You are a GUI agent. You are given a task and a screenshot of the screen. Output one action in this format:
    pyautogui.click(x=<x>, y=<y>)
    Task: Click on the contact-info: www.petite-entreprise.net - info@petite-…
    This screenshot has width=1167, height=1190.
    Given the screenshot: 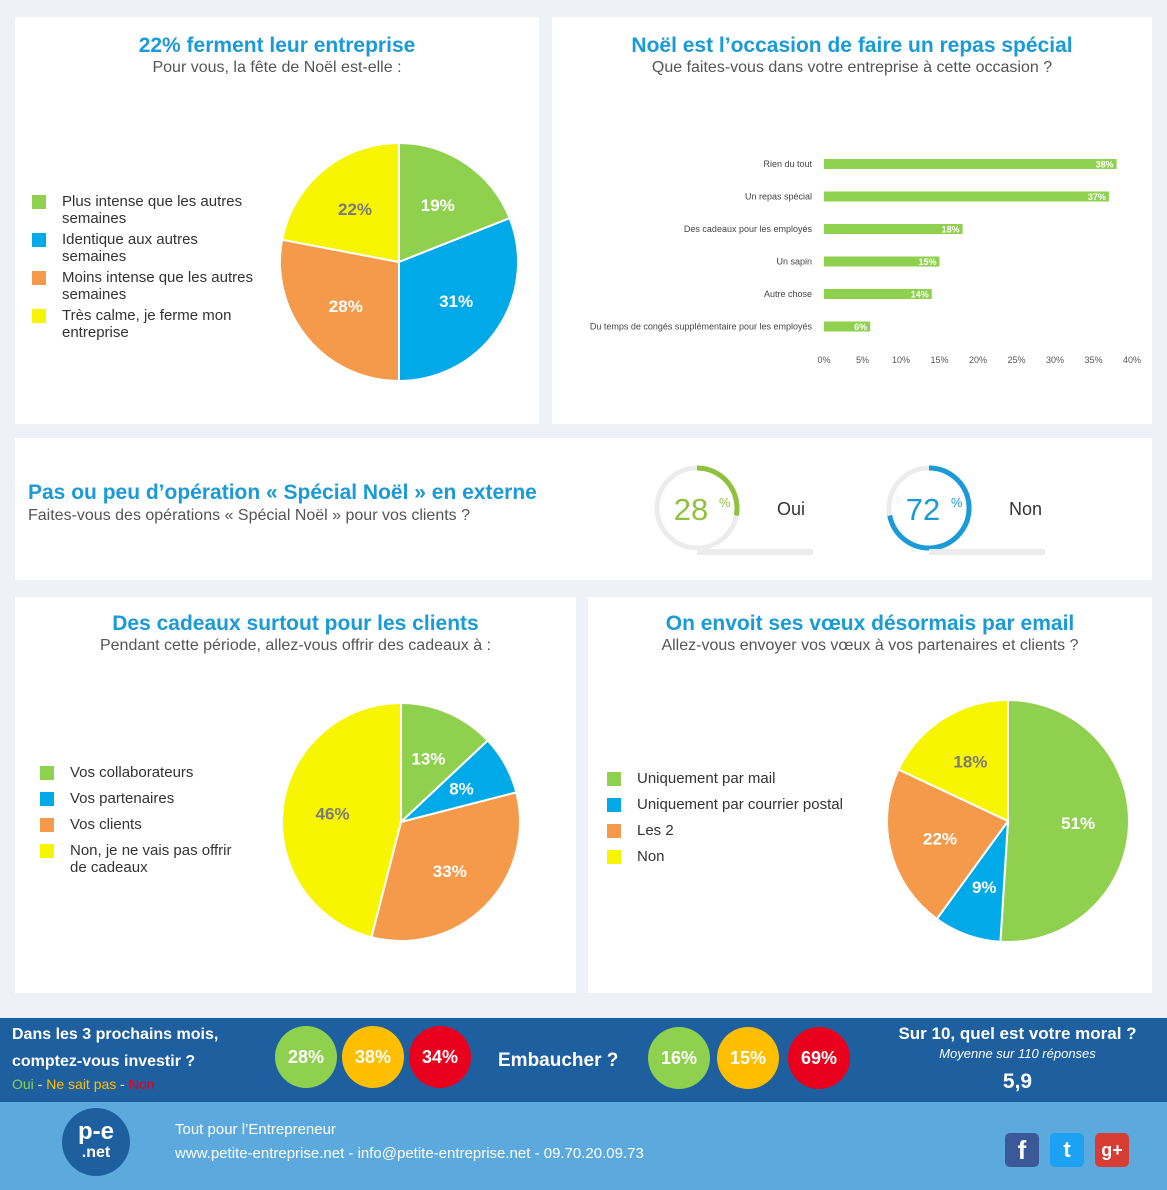 What is the action you would take?
    pyautogui.click(x=409, y=1153)
    